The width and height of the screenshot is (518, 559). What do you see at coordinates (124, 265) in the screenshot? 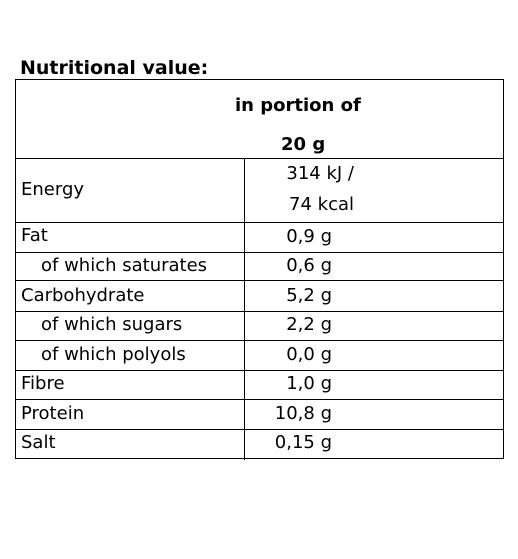
I see `row-label-saturates: of which saturates` at bounding box center [124, 265].